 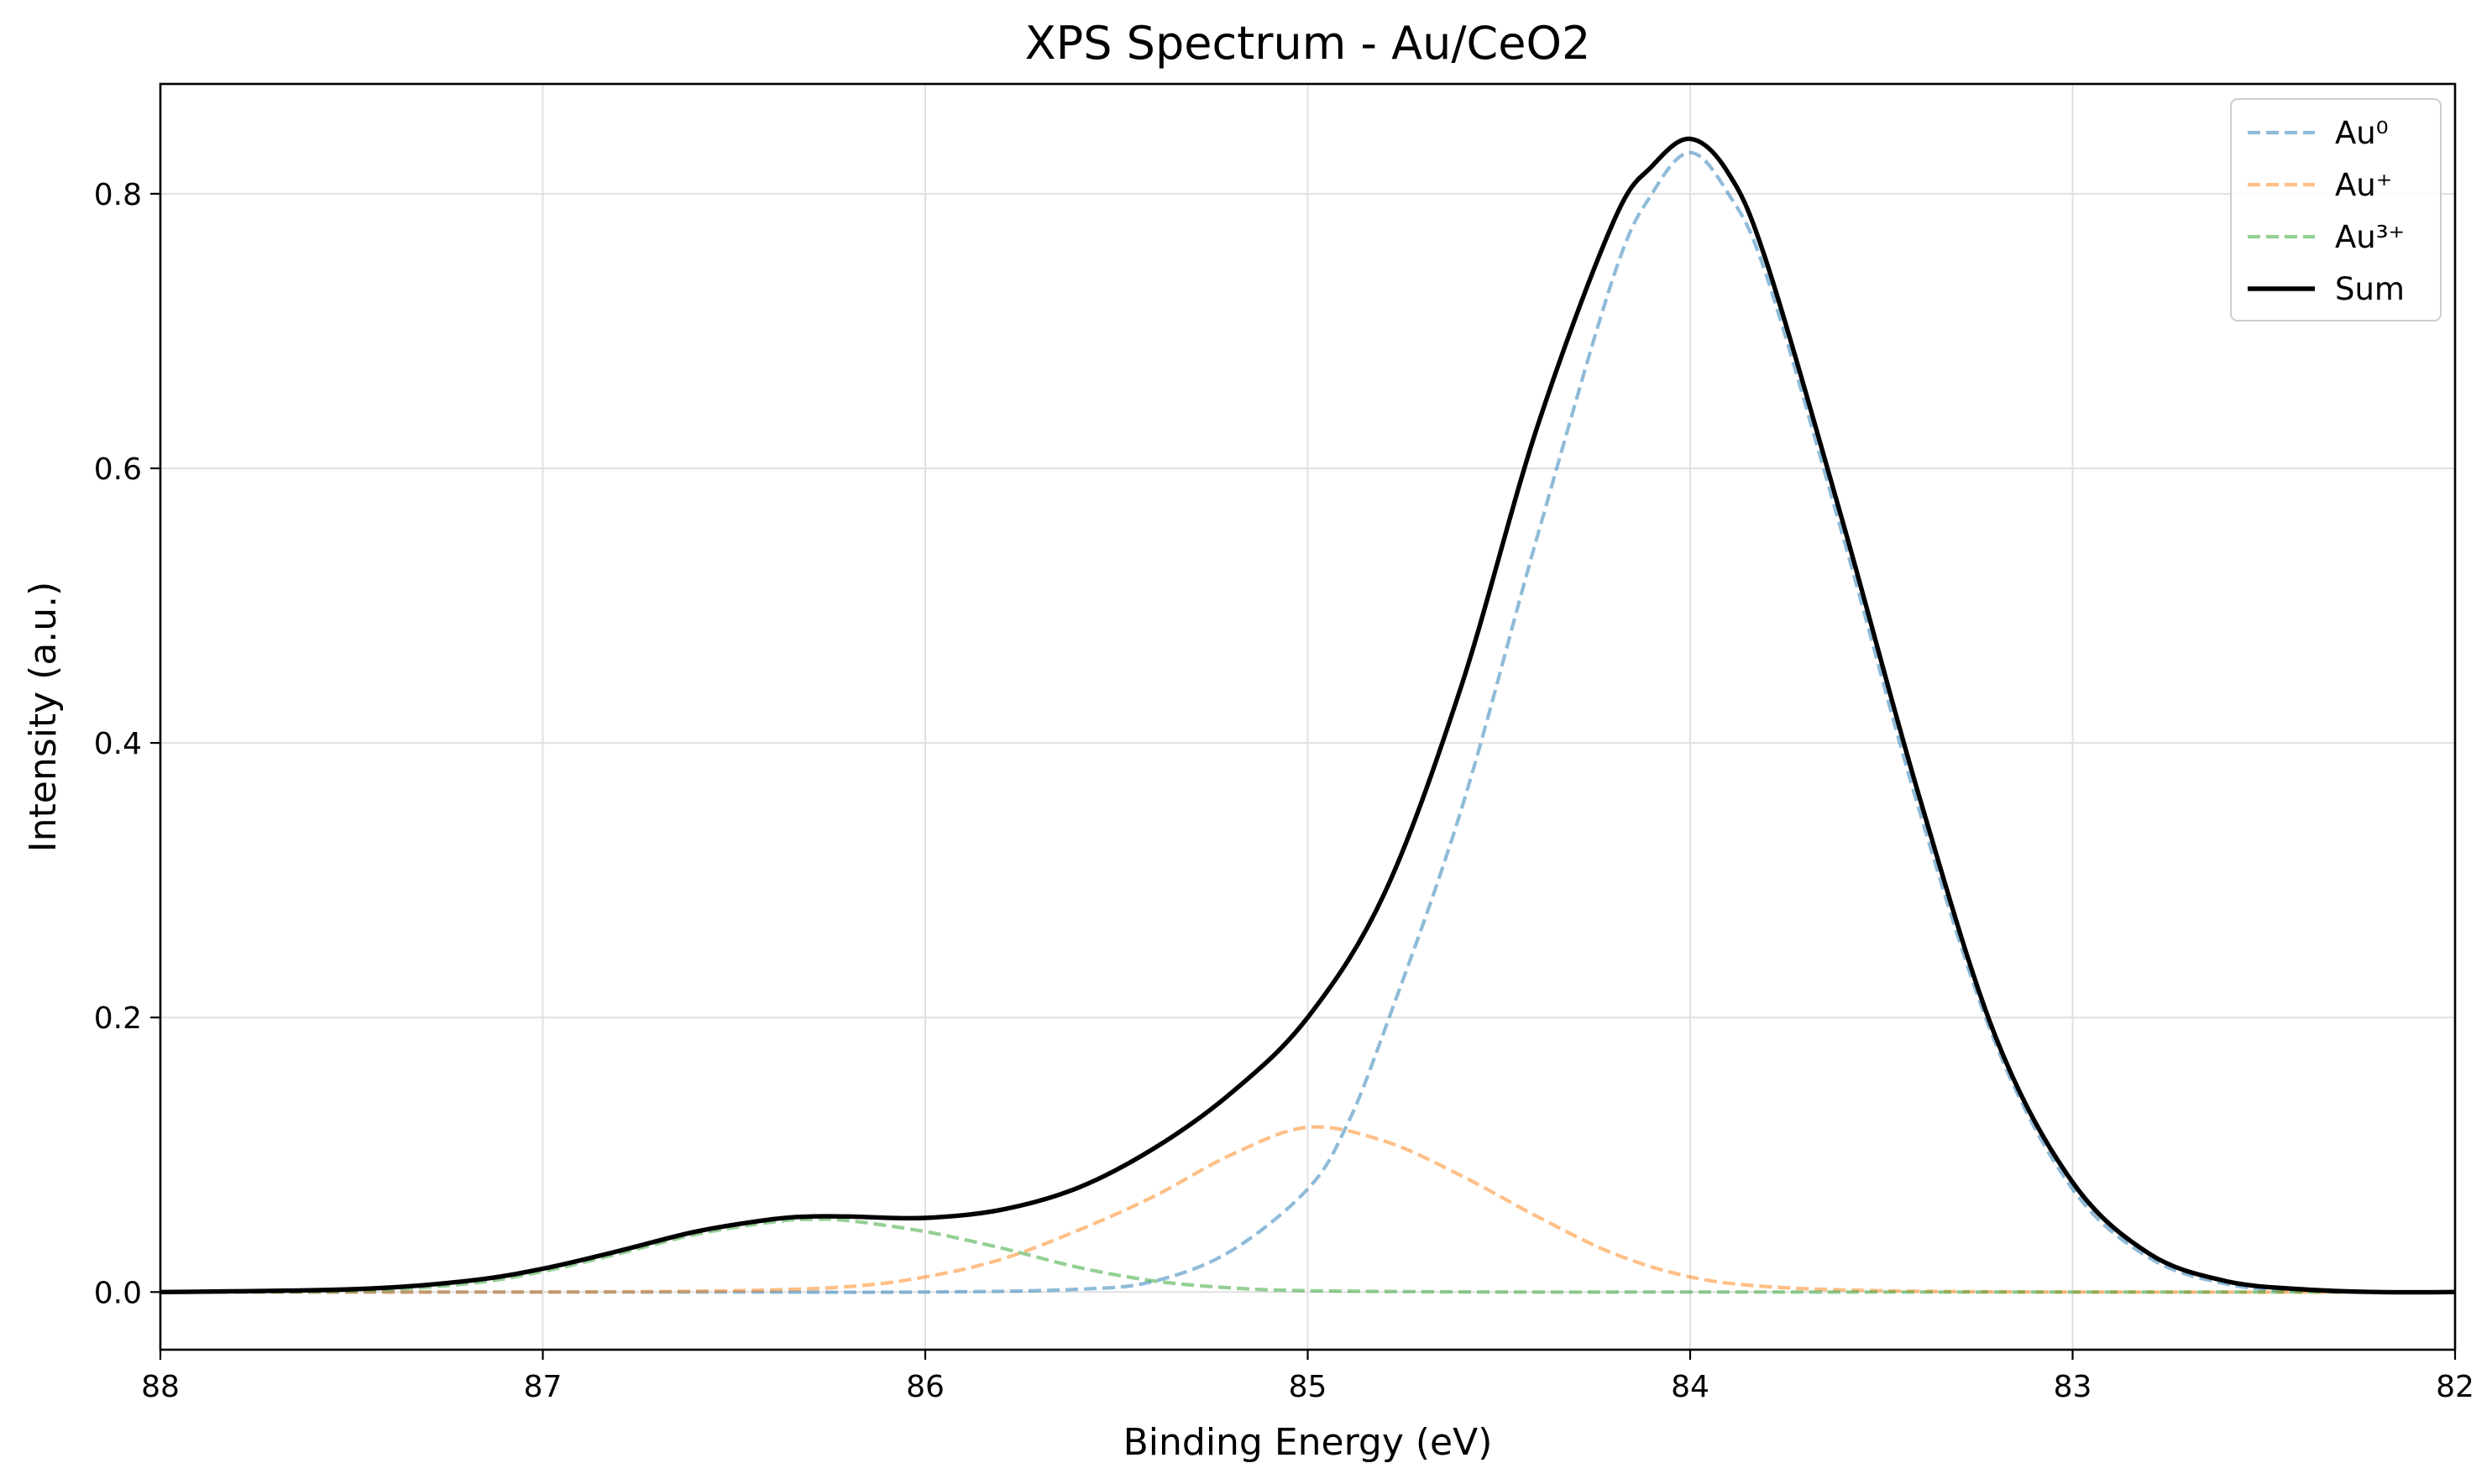 What do you see at coordinates (160, 1387) in the screenshot?
I see `x-tick-label: 88` at bounding box center [160, 1387].